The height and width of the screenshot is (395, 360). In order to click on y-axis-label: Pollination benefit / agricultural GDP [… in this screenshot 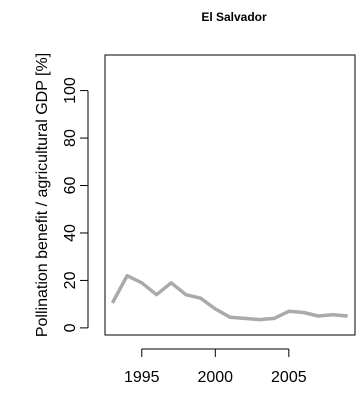, I will do `click(42, 195)`.